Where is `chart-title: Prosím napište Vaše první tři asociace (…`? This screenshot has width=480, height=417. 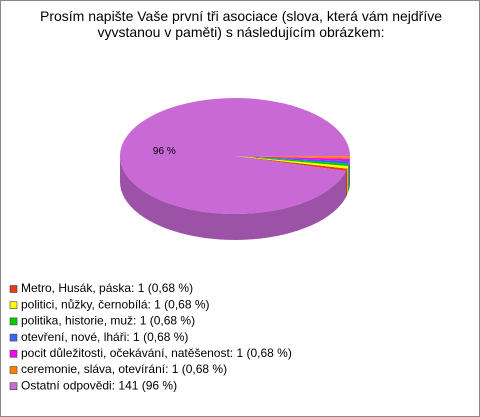 chart-title: Prosím napište Vaše první tři asociace (… is located at coordinates (240, 24).